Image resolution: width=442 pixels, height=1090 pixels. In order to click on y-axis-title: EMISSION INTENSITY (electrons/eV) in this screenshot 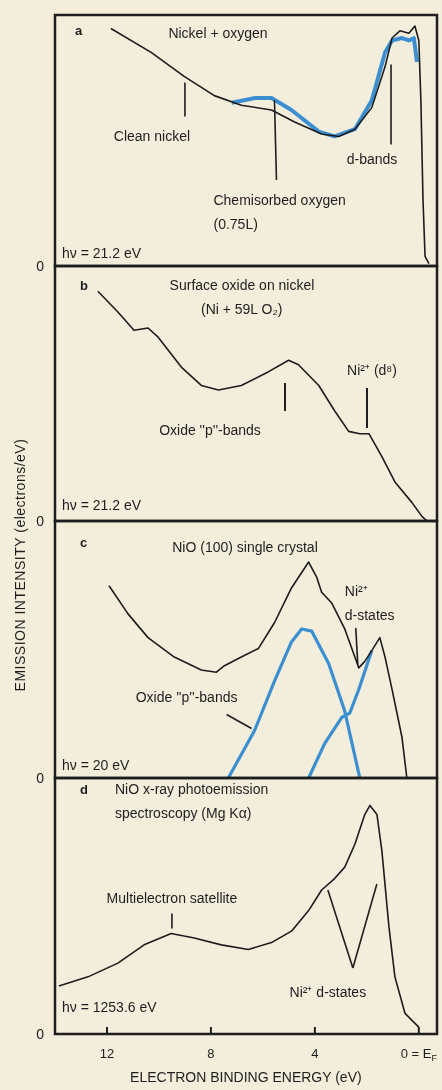, I will do `click(20, 565)`.